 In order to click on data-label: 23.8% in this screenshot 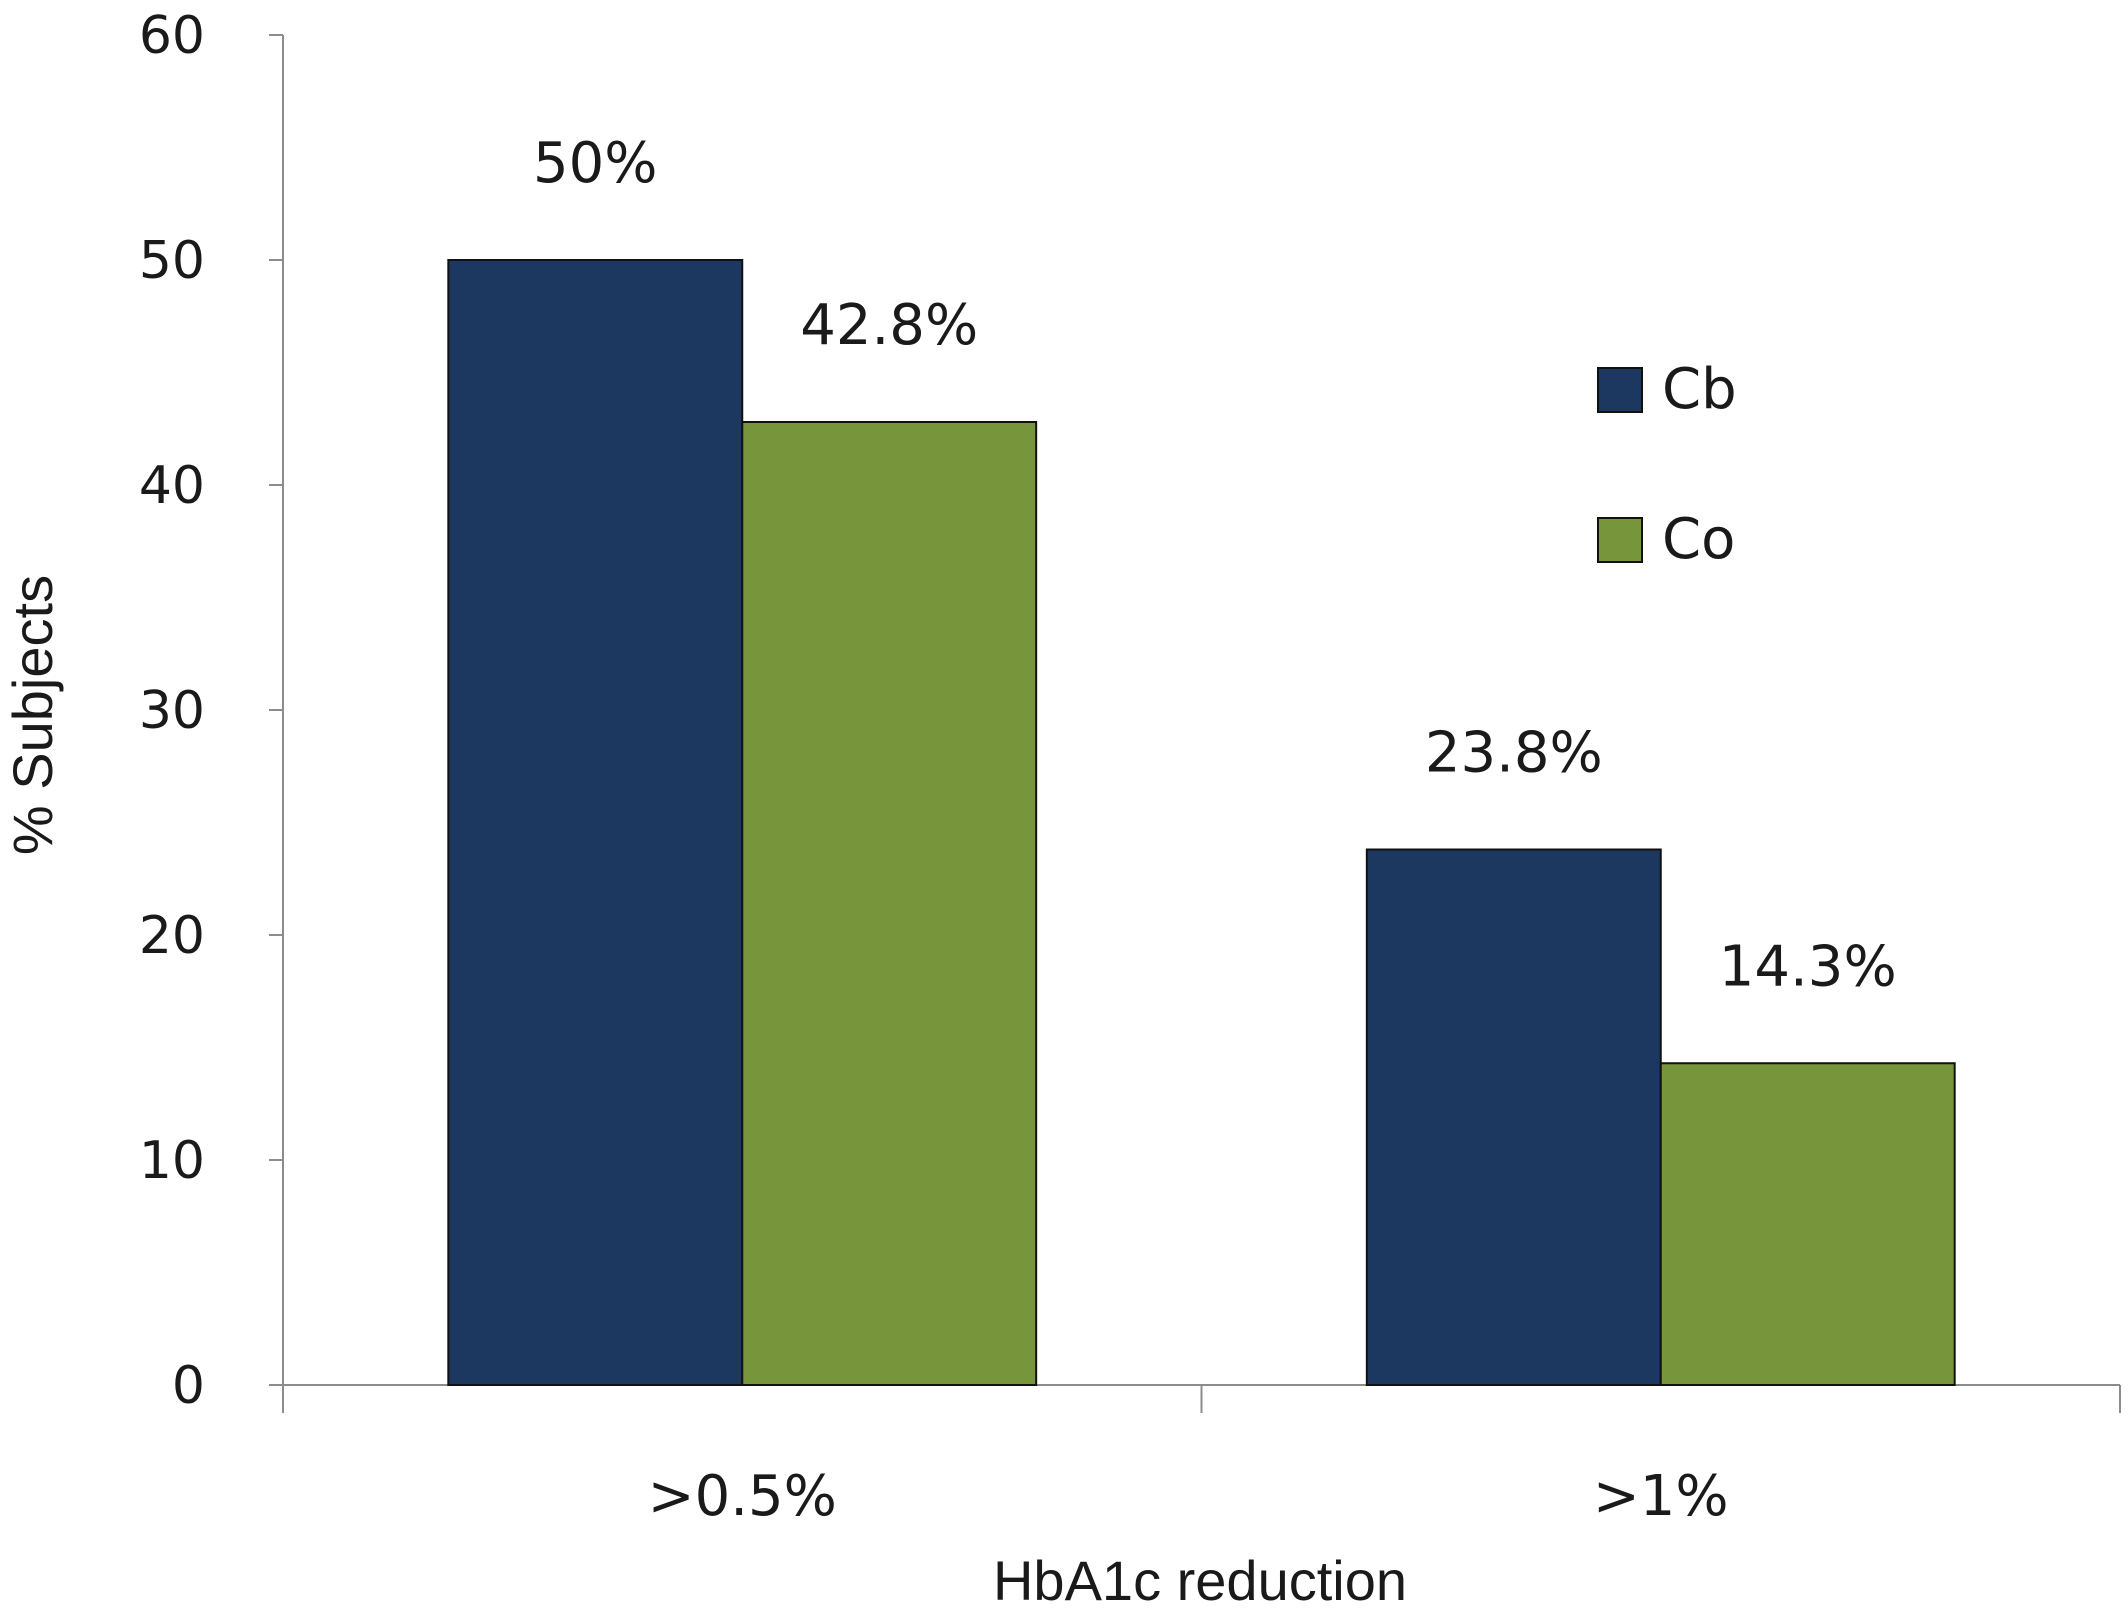, I will do `click(1514, 753)`.